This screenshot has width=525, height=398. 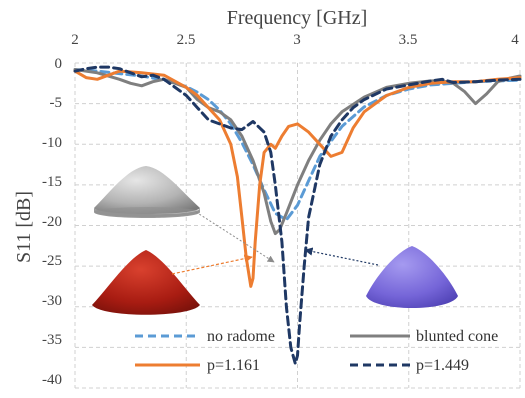 What do you see at coordinates (241, 336) in the screenshot?
I see `legend-label-no-radome: no radome` at bounding box center [241, 336].